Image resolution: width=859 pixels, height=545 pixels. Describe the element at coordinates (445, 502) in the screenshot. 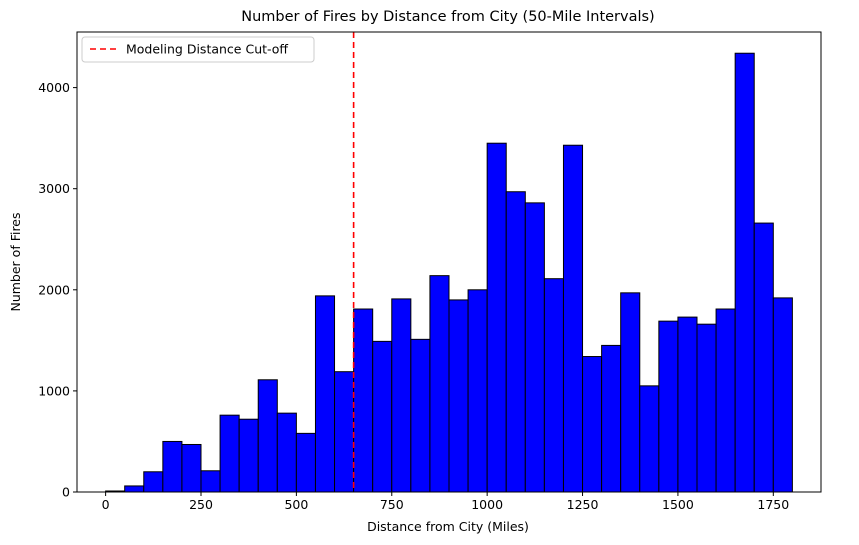

I see `x-axis-ticks: 0 250 500 750 1000 1250 1500 1750` at that location.